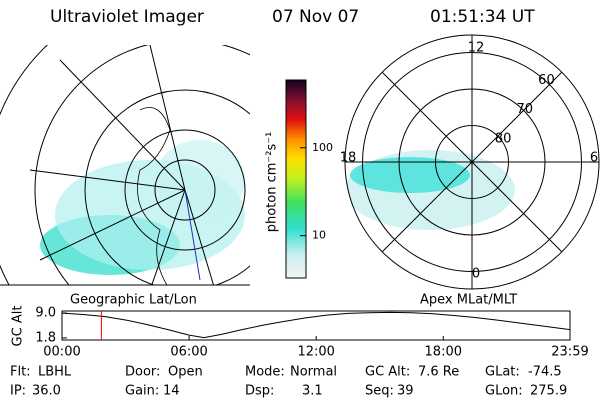 Image resolution: width=600 pixels, height=404 pixels. Describe the element at coordinates (45, 313) in the screenshot. I see `y-tick-label: 9.0` at that location.